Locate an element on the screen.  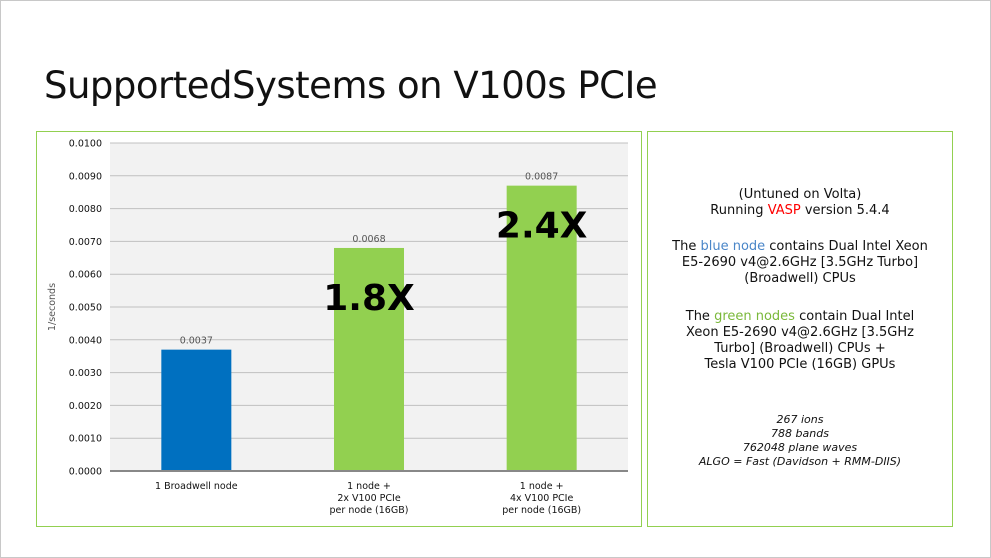
y-tick-label: 0.0020 is located at coordinates (85, 406).